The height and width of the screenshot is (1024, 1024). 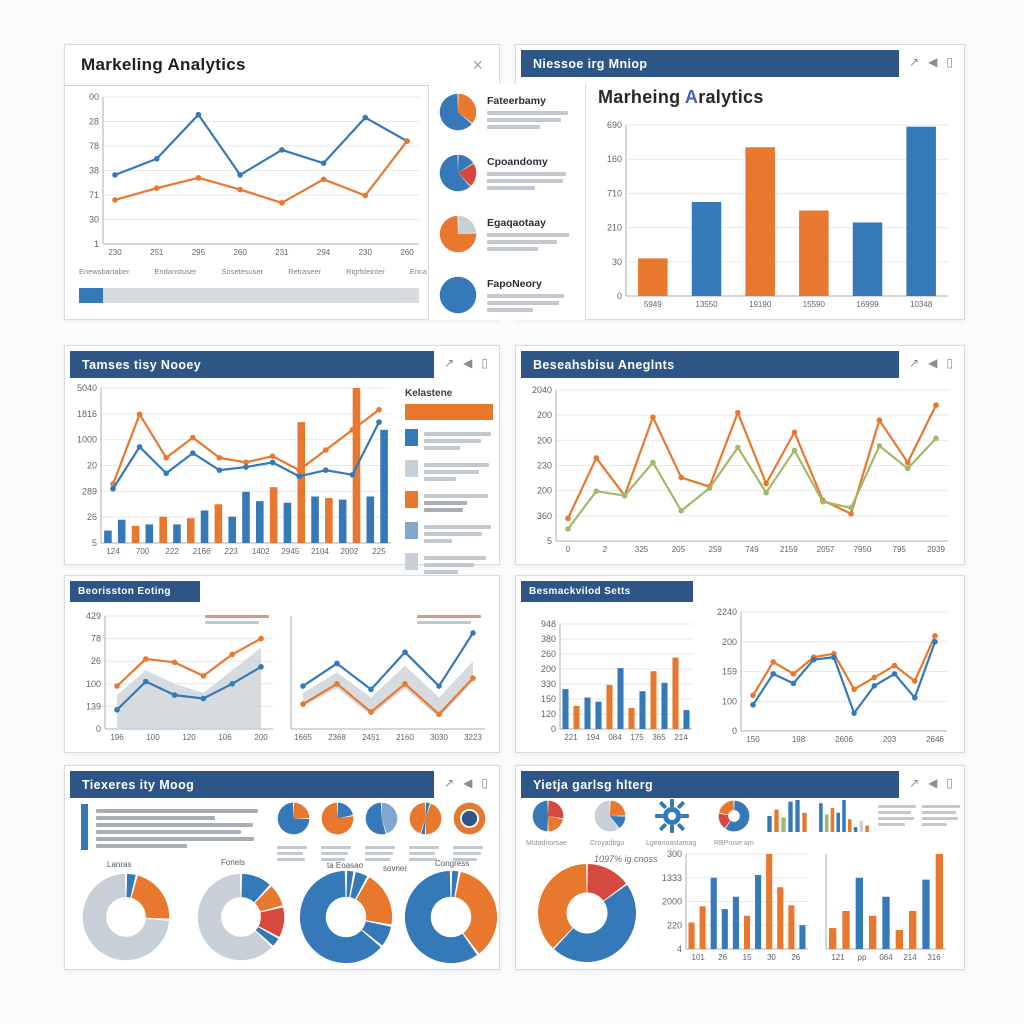 What do you see at coordinates (346, 919) in the screenshot?
I see `donut-chart` at bounding box center [346, 919].